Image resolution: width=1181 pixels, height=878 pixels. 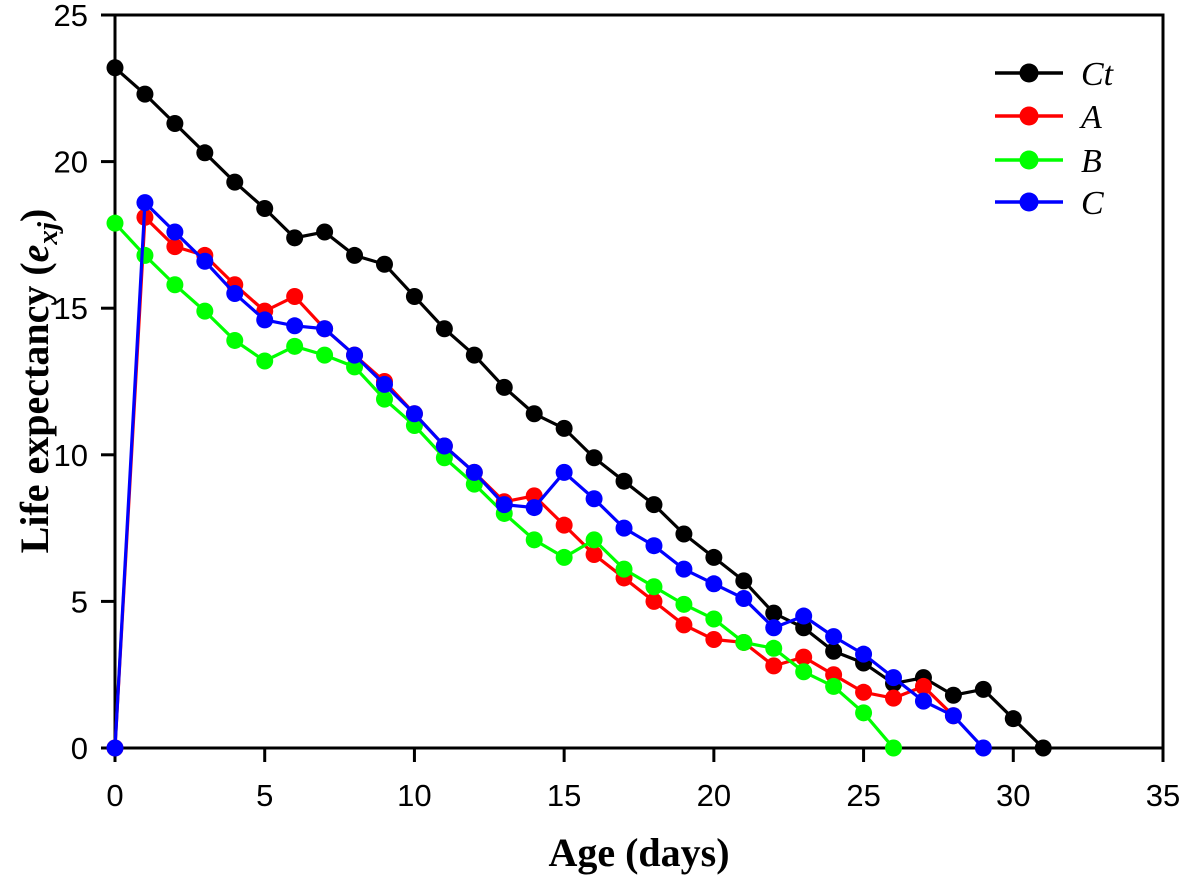 I want to click on y-axis-title: Life expectancy (exj), so click(x=38, y=381).